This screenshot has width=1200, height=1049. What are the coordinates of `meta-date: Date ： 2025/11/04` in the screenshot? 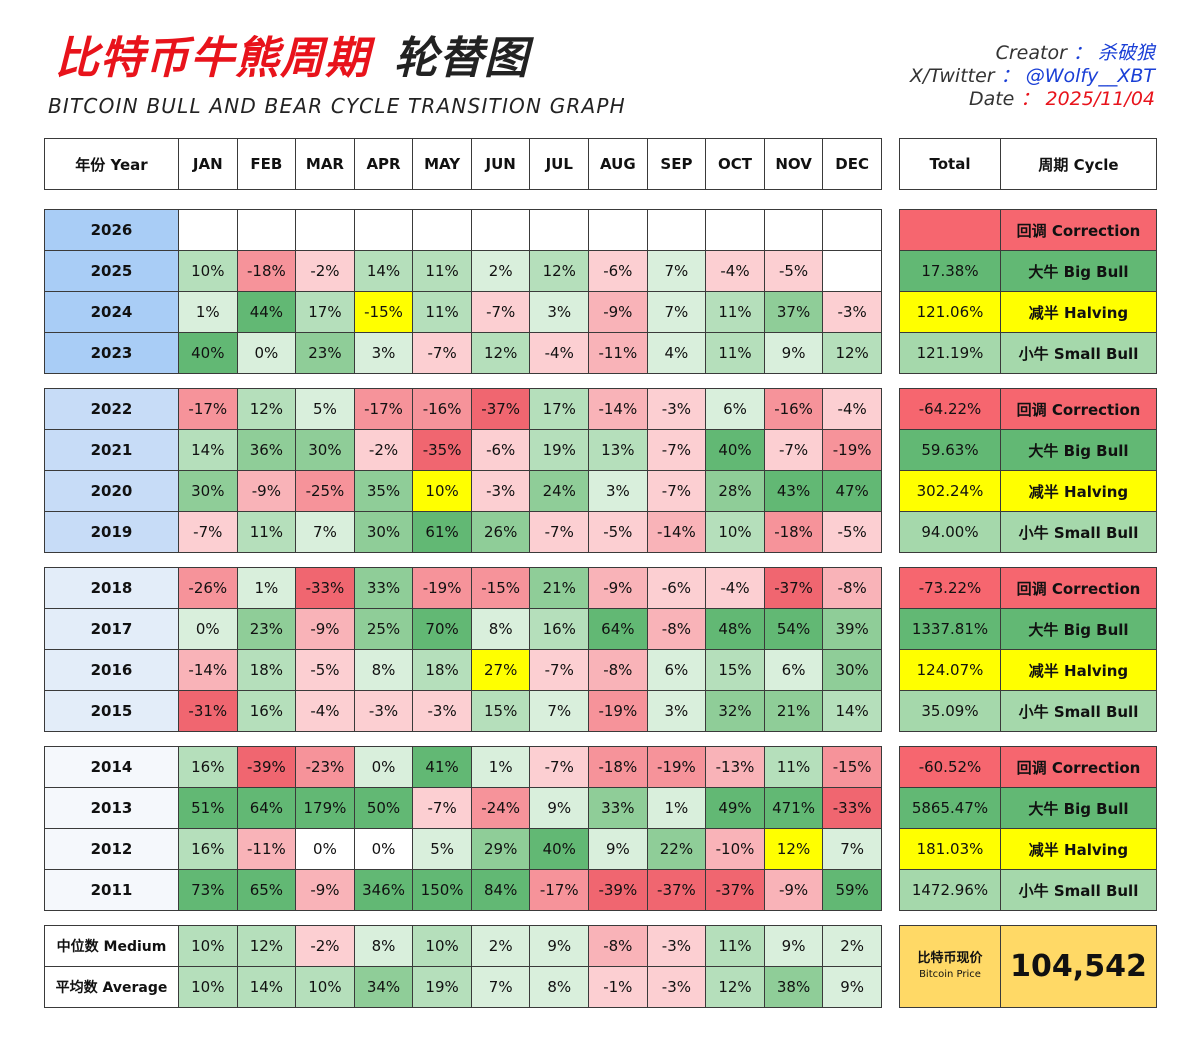 It's located at (1032, 99).